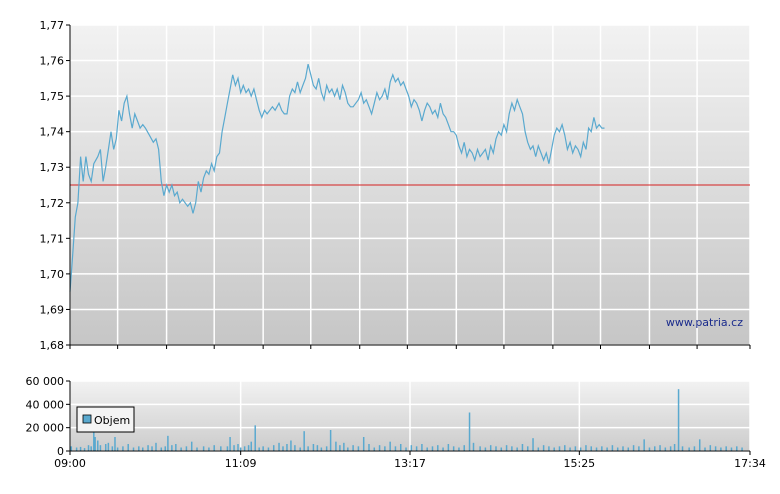 The width and height of the screenshot is (780, 494). What do you see at coordinates (52, 274) in the screenshot?
I see `price-y-tick-label: 1,70` at bounding box center [52, 274].